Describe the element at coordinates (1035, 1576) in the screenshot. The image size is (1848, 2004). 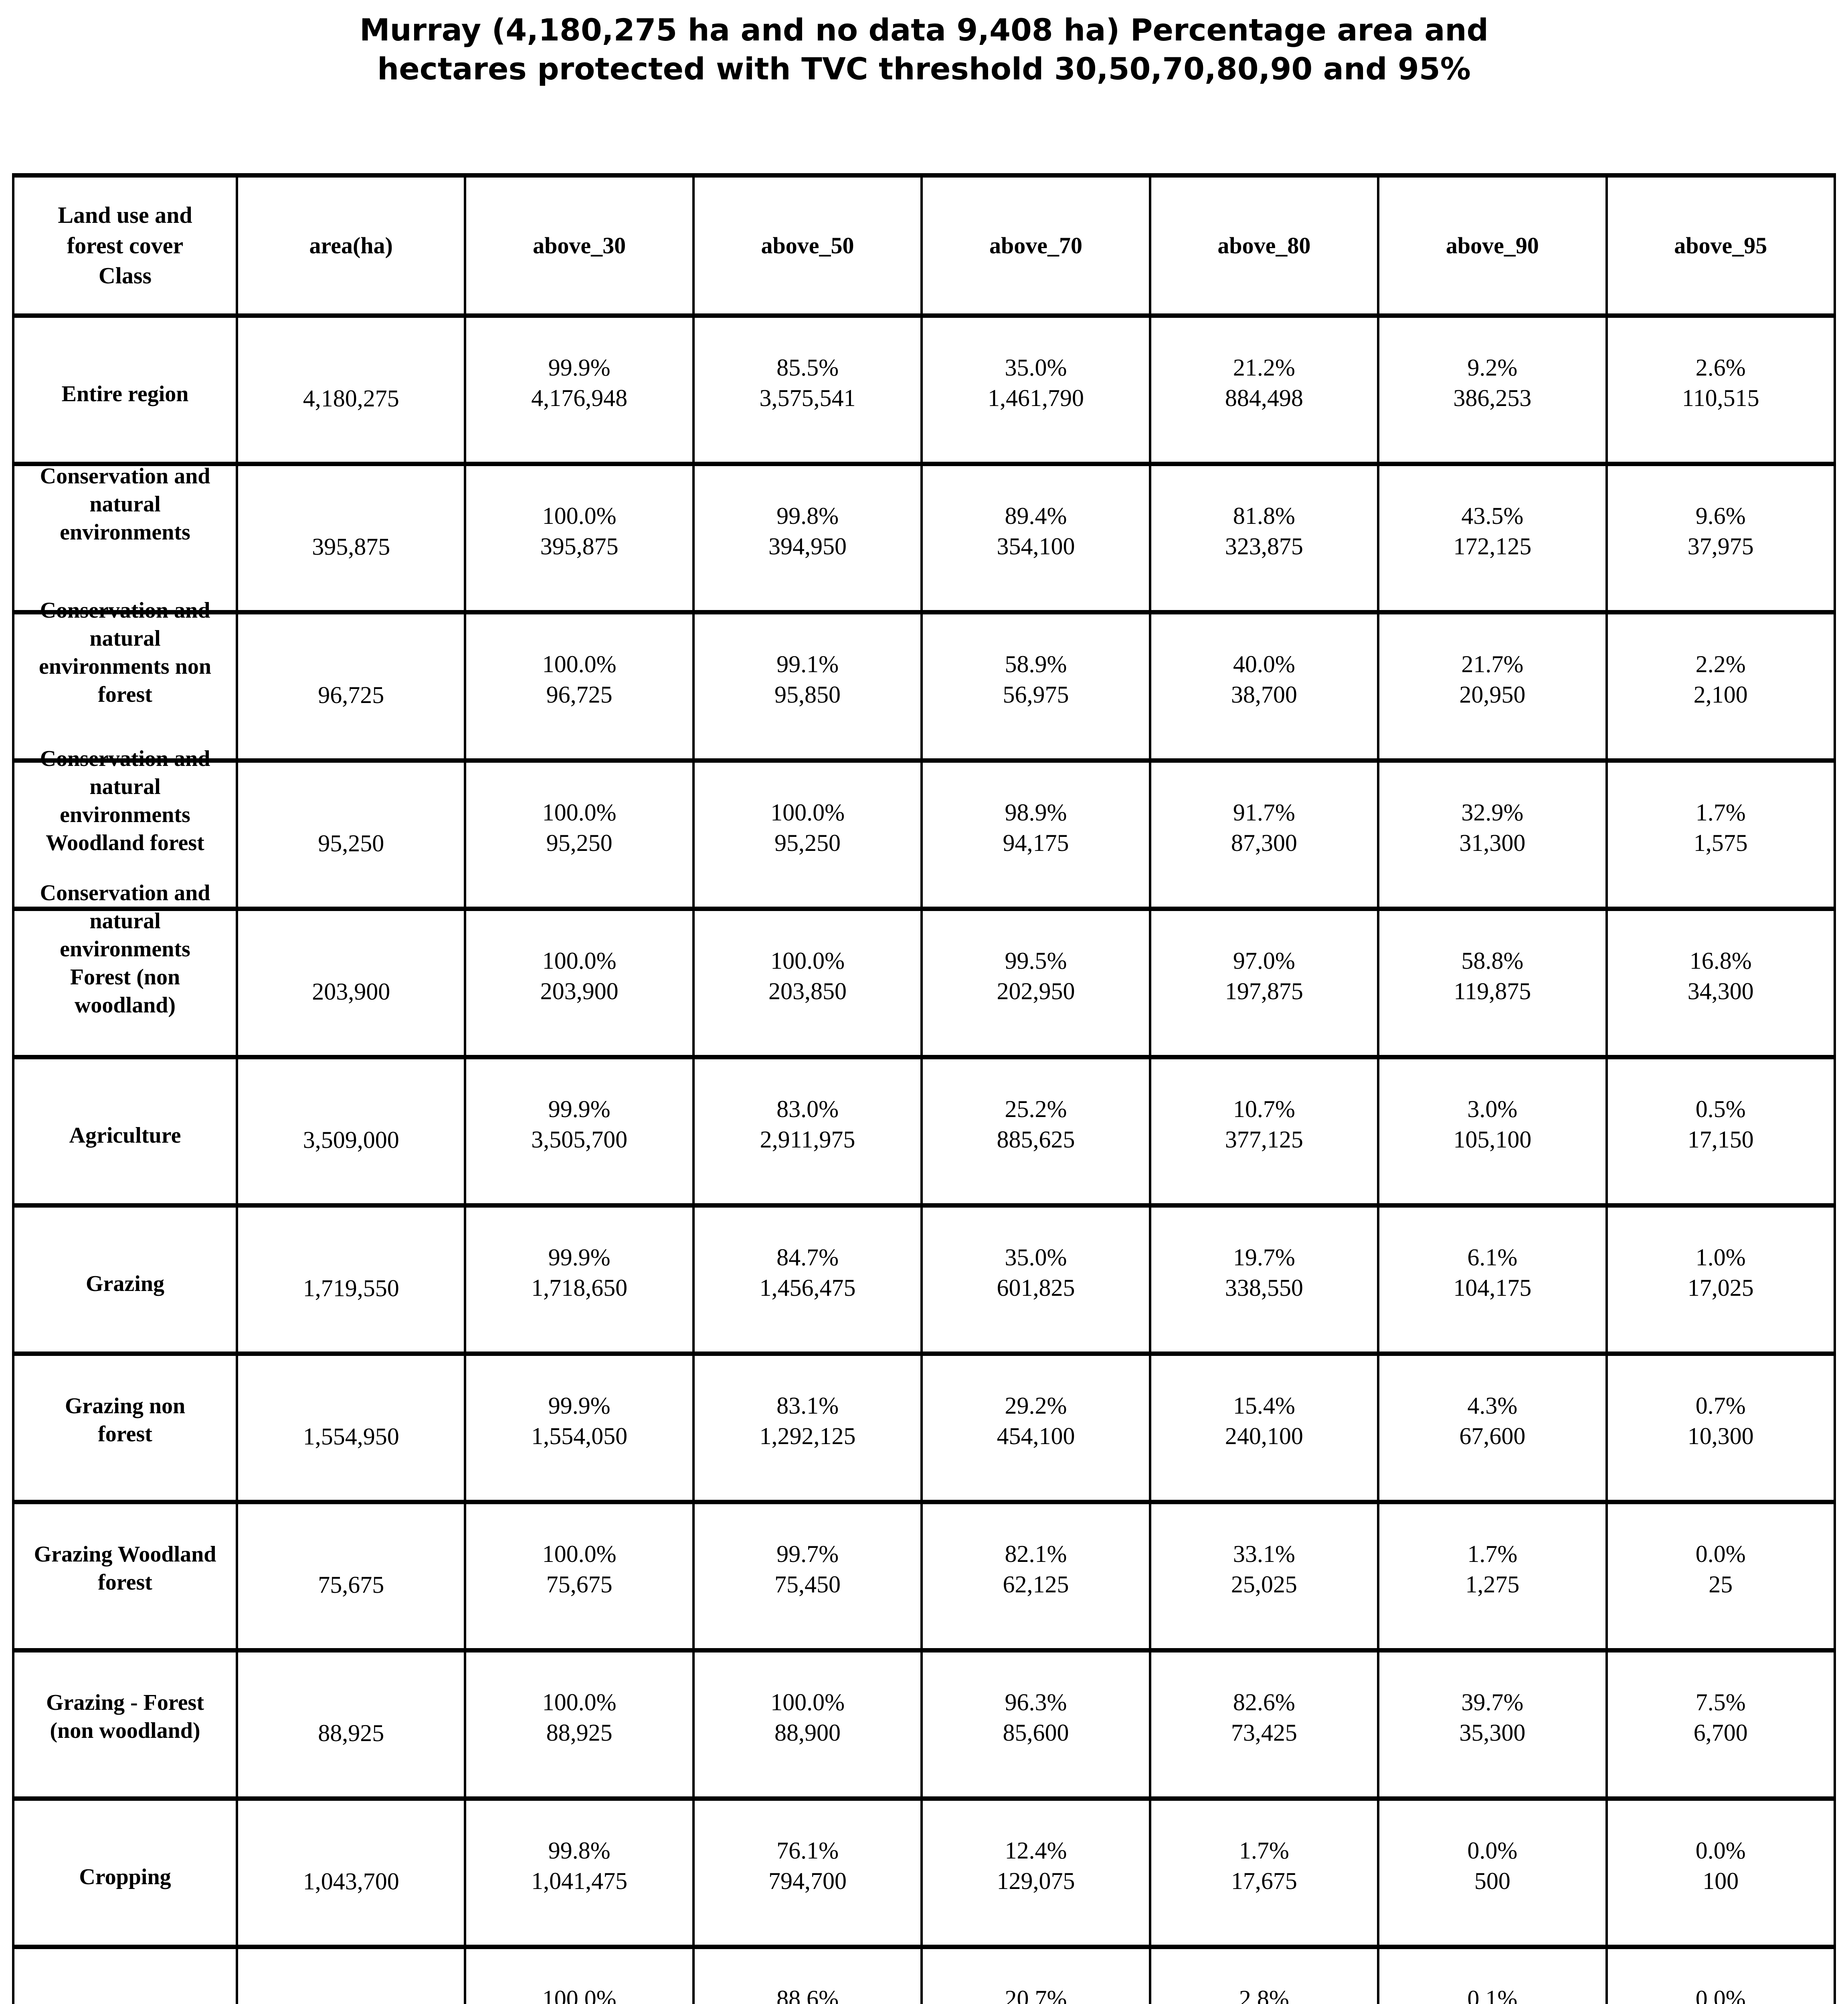
I see `threshold-cell: 82.1% 62,125` at that location.